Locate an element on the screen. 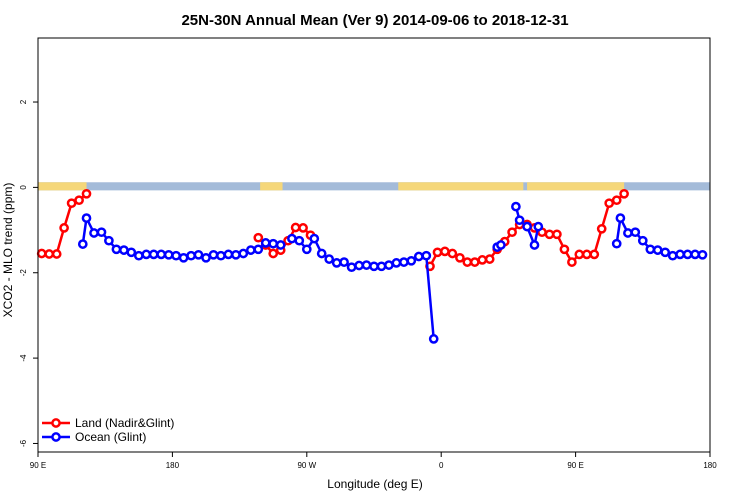  y-tick-label: -6 is located at coordinates (23, 443).